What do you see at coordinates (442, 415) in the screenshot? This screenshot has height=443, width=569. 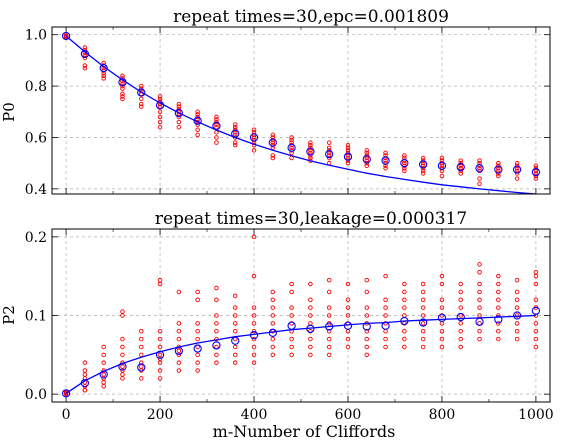 I see `x-tick-label: 800` at bounding box center [442, 415].